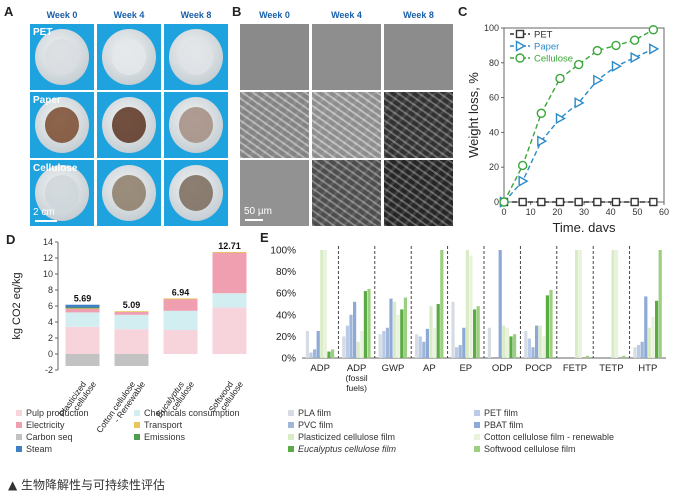 The height and width of the screenshot is (500, 674). Describe the element at coordinates (496, 202) in the screenshot. I see `y-tick-label: 0` at that location.